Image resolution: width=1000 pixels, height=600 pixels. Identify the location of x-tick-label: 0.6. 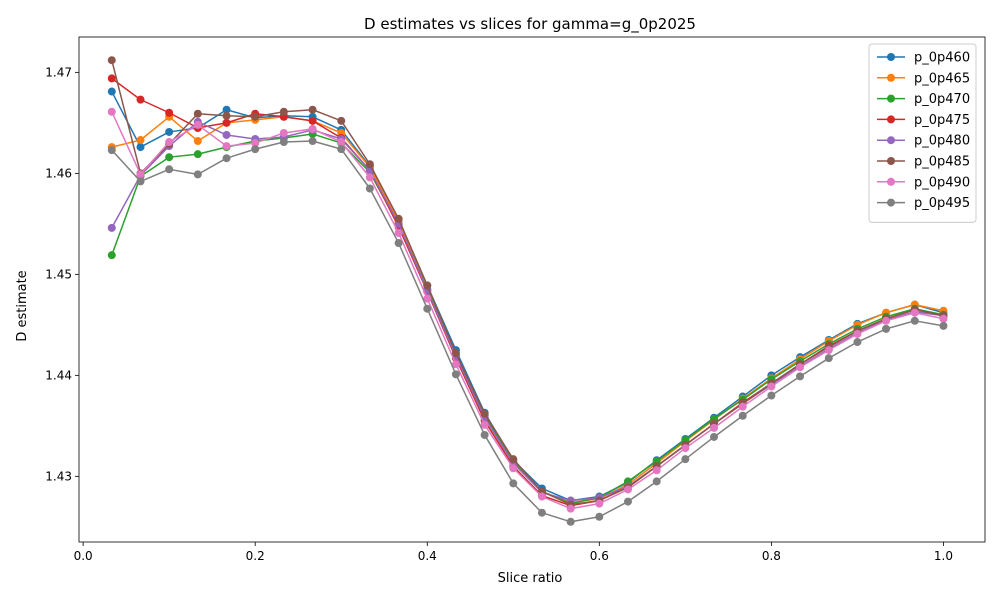
(599, 556).